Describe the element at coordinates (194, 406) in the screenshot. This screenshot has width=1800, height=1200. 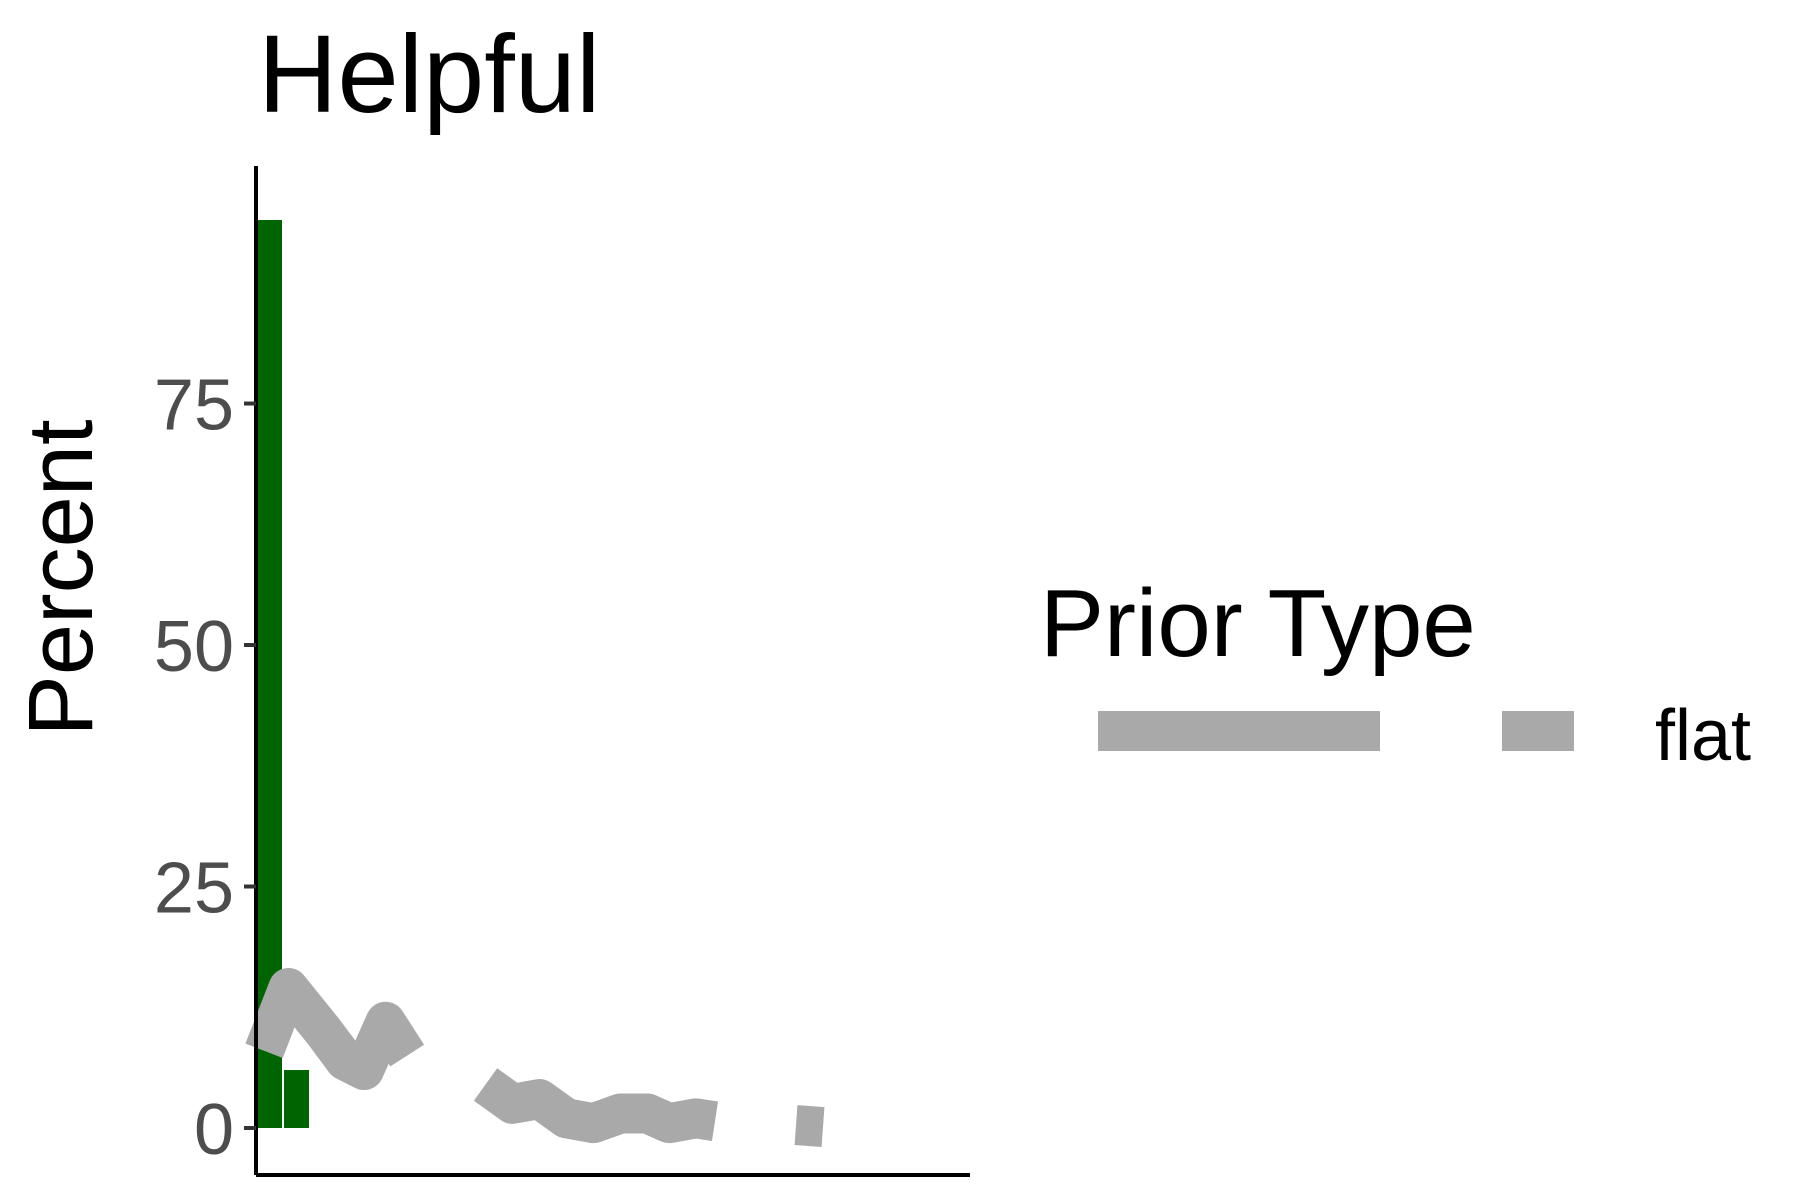
I see `y-tick-label-75: 75` at that location.